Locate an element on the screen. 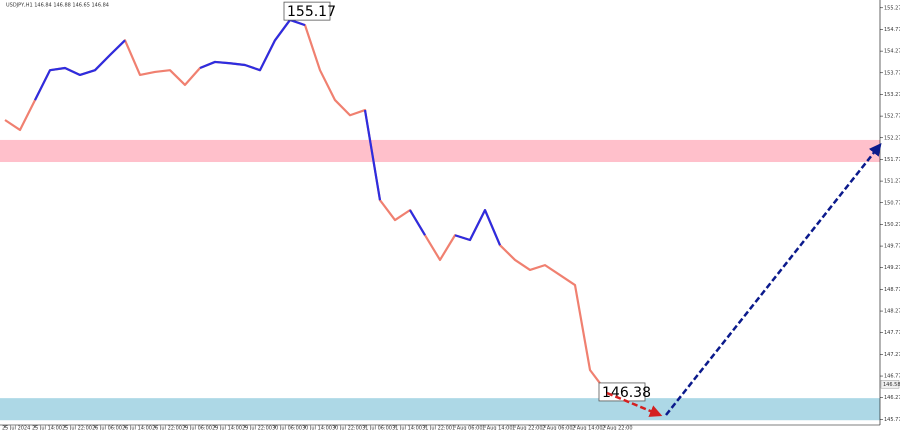  x-tick-label: 26 Jul 22:00 is located at coordinates (167, 428).